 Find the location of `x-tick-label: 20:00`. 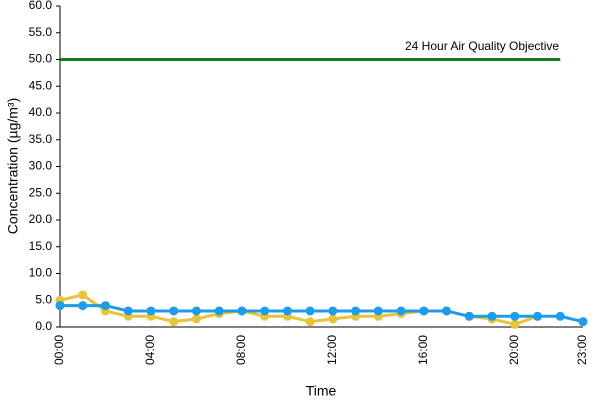

x-tick-label: 20:00 is located at coordinates (514, 350).